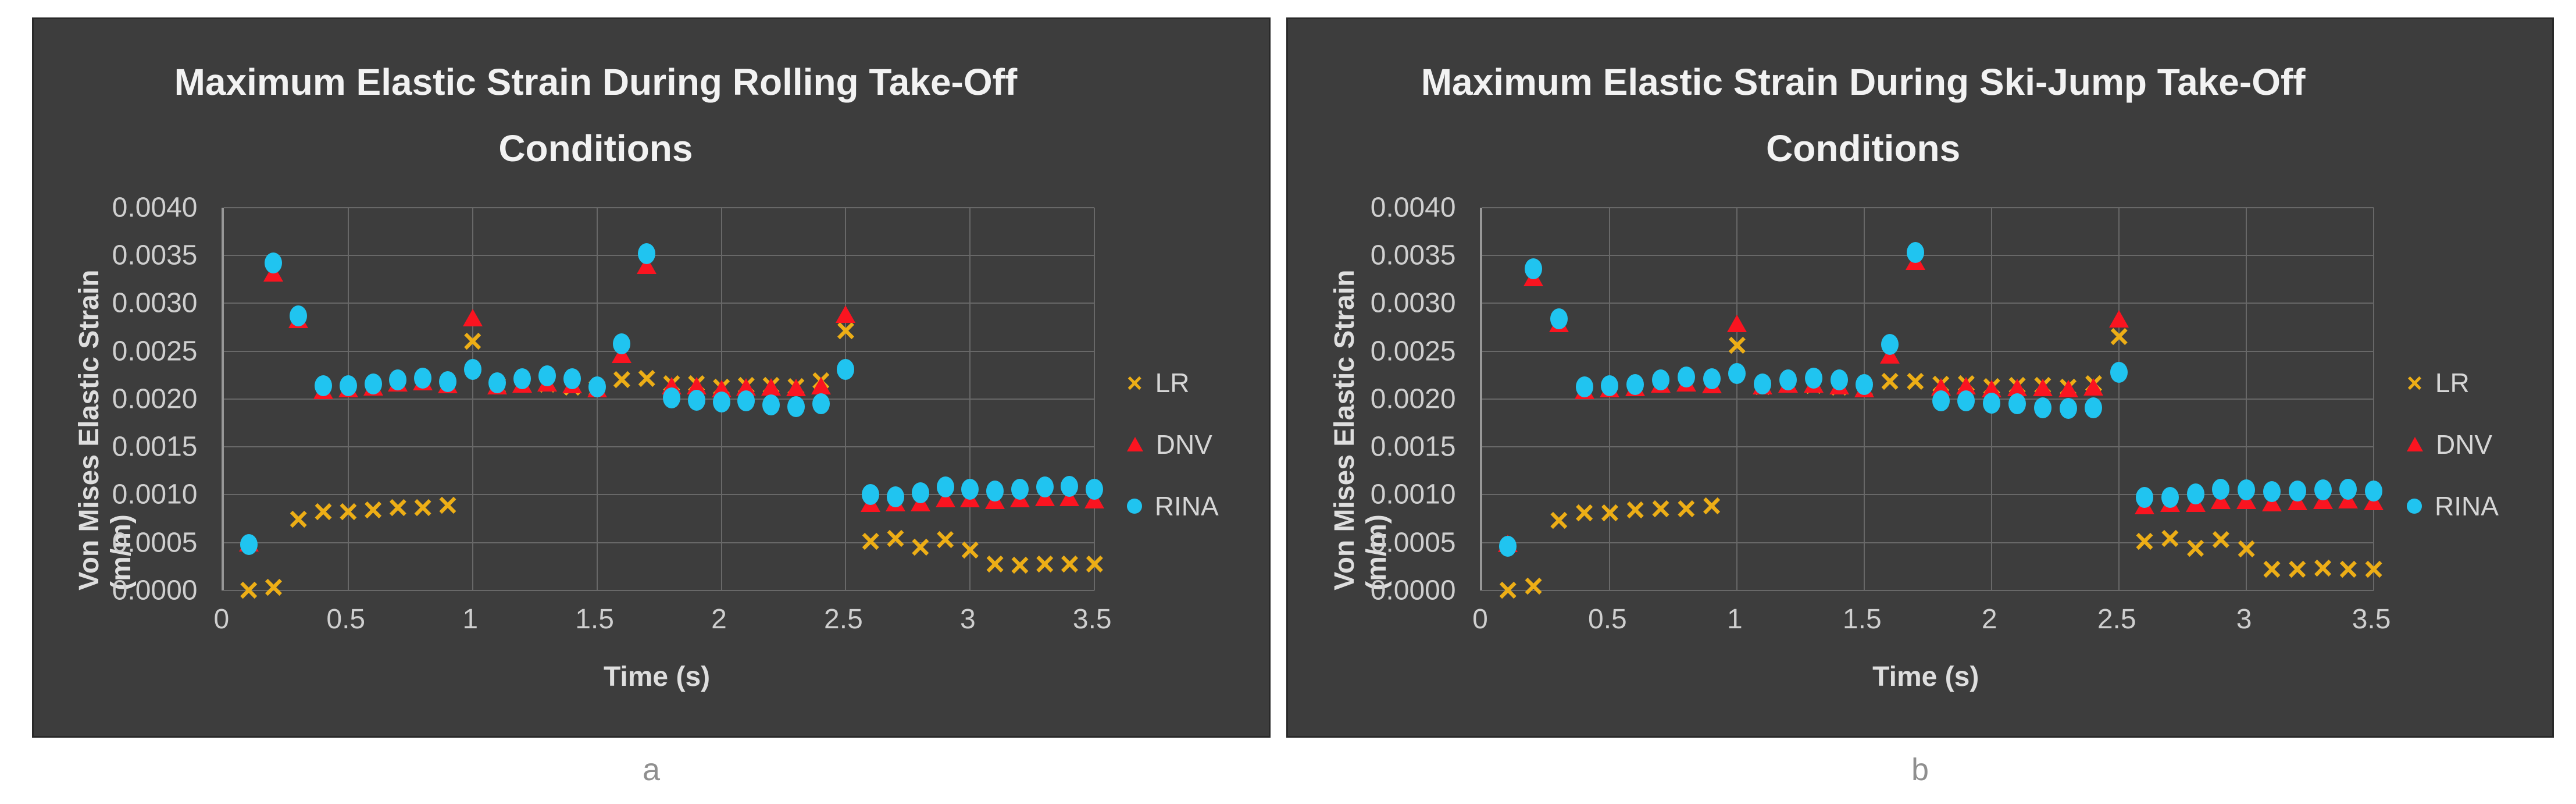 This screenshot has height=804, width=2576. I want to click on y-axis-tick-label: 0.0025, so click(155, 351).